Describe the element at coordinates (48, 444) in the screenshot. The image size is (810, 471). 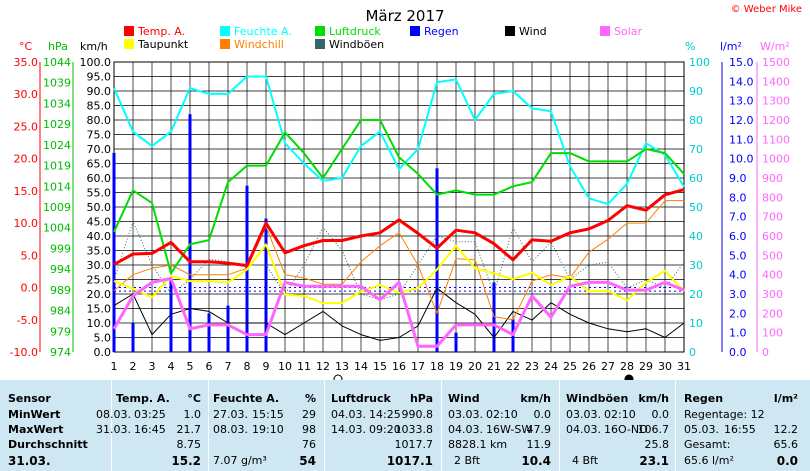
I see `sensor-row-avg: Durchschnitt` at that location.